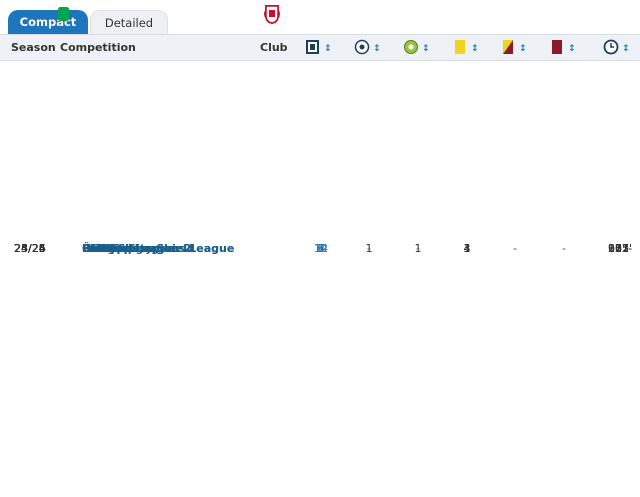 This screenshot has height=497, width=640. What do you see at coordinates (418, 47) in the screenshot?
I see `icon-assists: ↕` at bounding box center [418, 47].